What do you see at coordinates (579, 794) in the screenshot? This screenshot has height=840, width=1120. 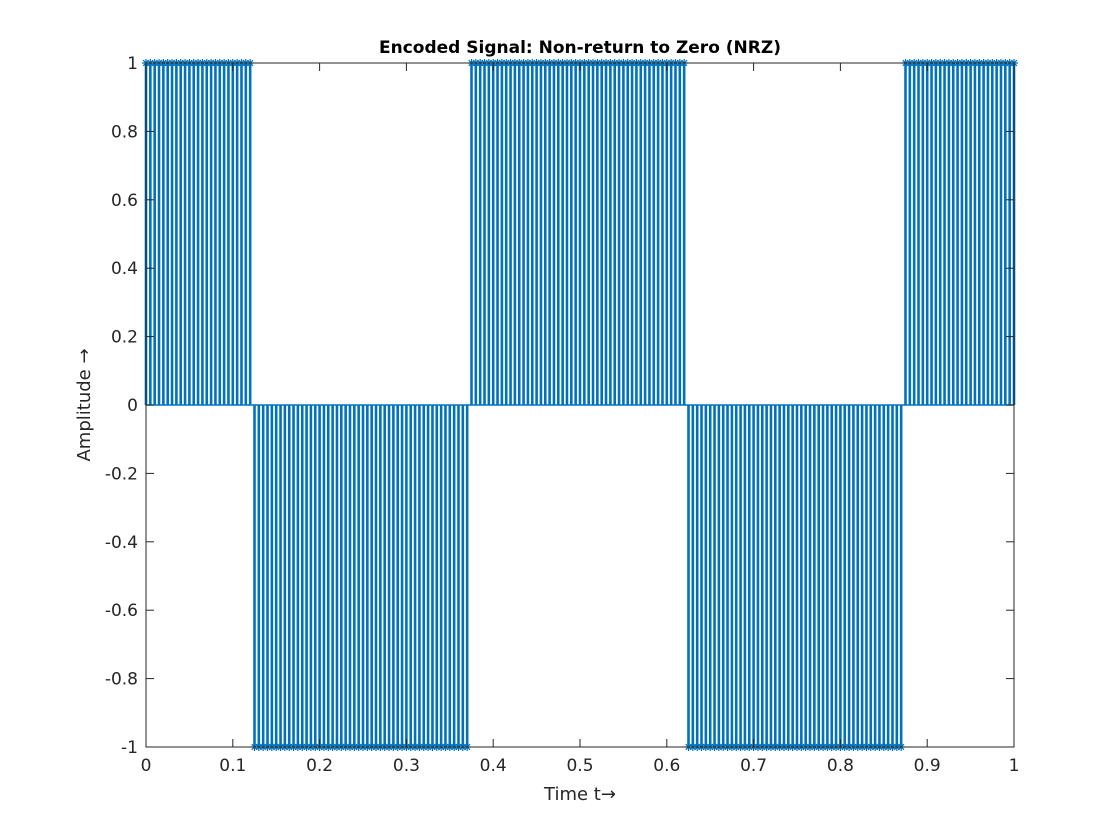 I see `x-axis-label: Time t→` at bounding box center [579, 794].